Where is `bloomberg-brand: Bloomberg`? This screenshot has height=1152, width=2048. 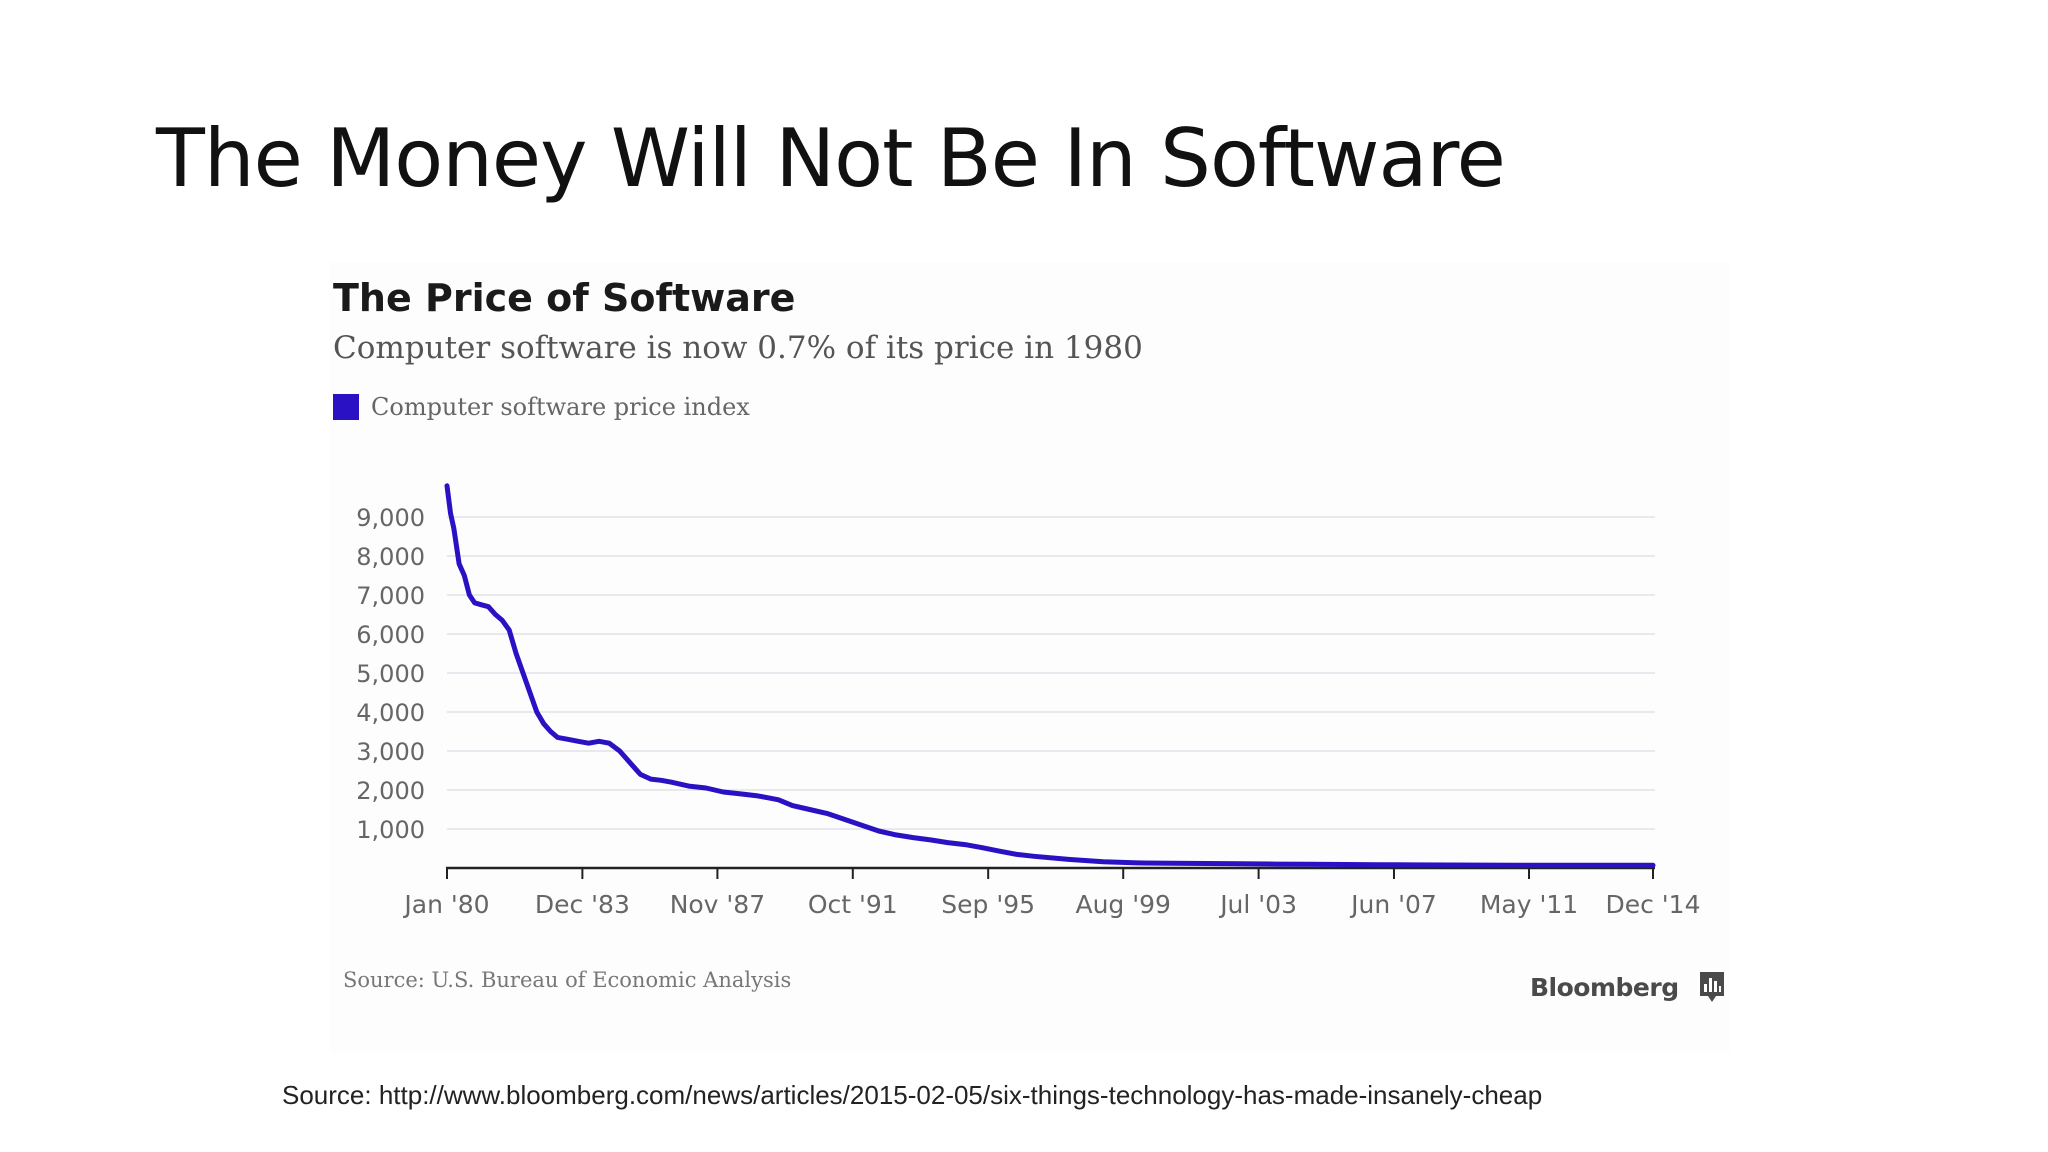
bloomberg-brand: Bloomberg is located at coordinates (1628, 987).